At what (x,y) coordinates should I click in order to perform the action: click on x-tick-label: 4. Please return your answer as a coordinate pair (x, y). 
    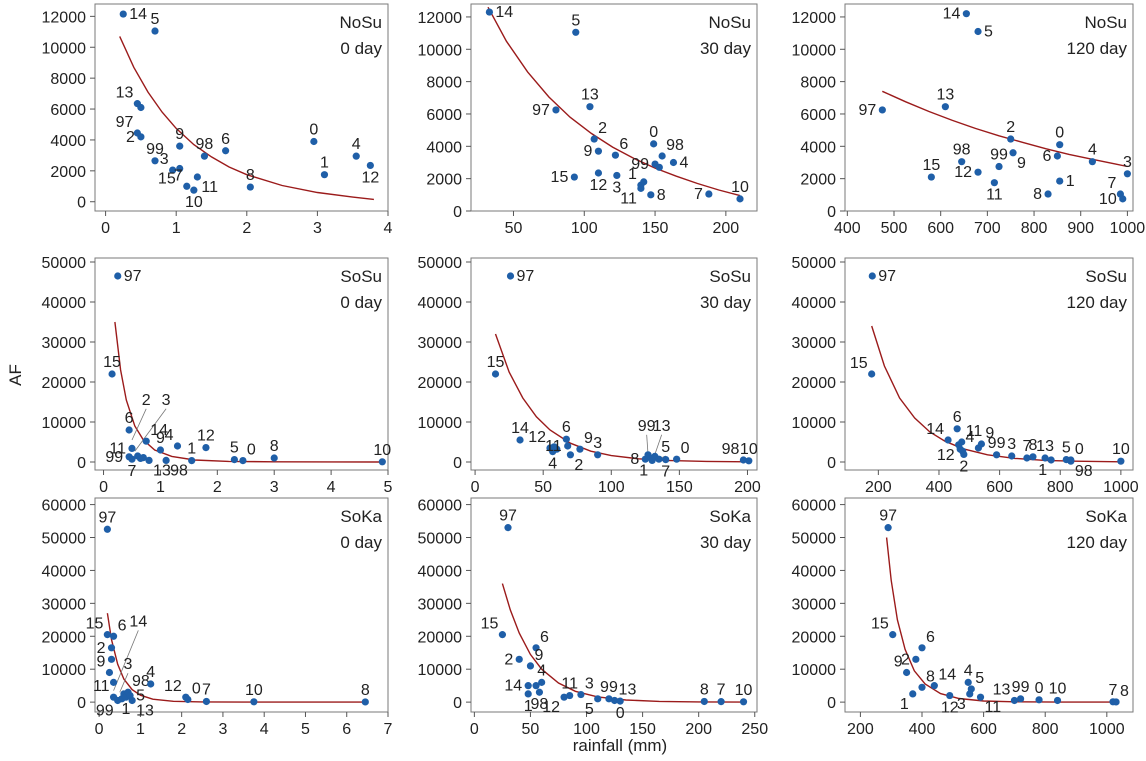
    Looking at the image, I should click on (264, 729).